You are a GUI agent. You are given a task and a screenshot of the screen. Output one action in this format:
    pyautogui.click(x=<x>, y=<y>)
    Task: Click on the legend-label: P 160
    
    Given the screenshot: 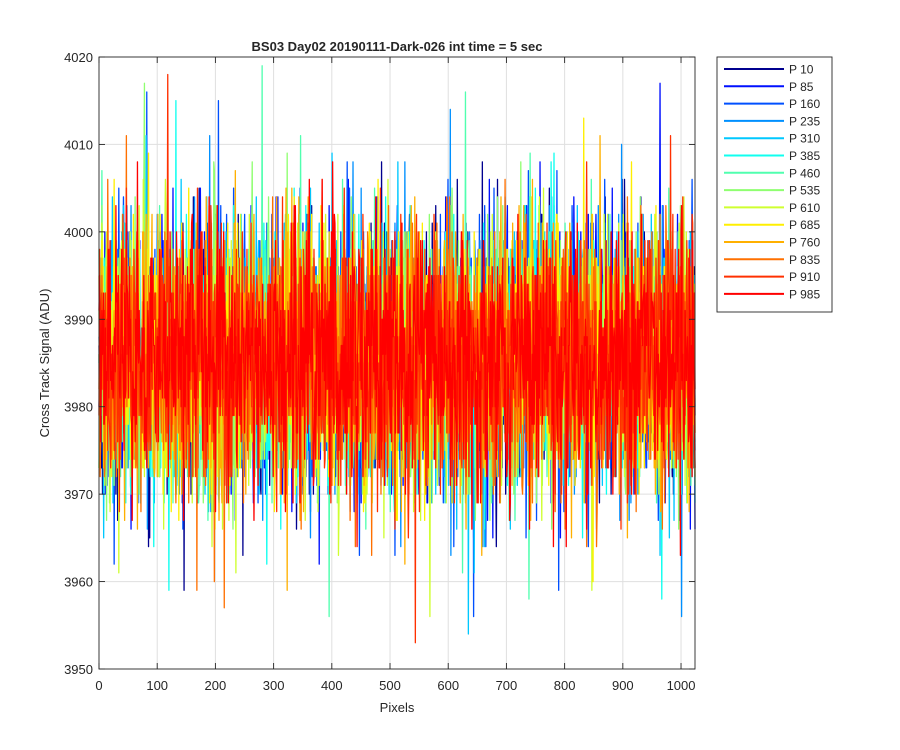 What is the action you would take?
    pyautogui.click(x=804, y=104)
    